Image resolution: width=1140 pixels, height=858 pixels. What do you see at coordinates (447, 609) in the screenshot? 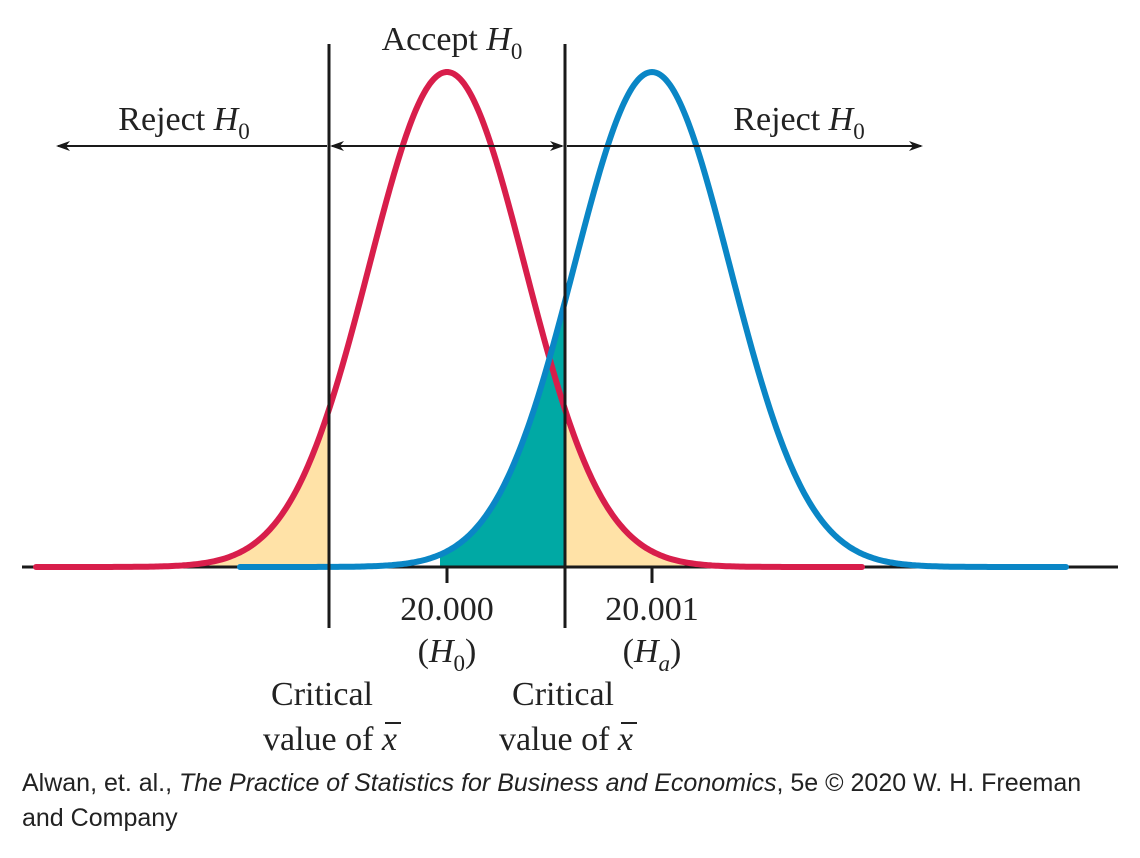
I see `h0-mean-value: 20.000` at bounding box center [447, 609].